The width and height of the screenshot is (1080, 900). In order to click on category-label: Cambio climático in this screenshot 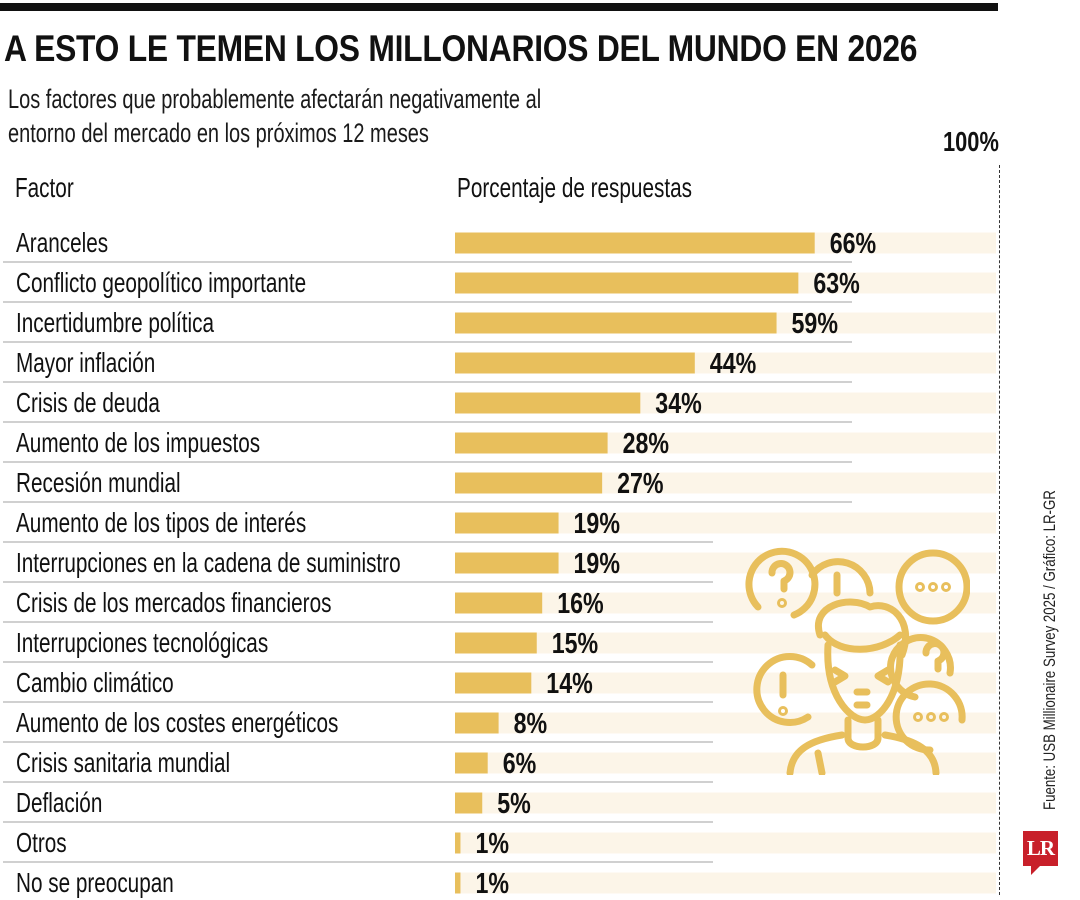, I will do `click(95, 683)`.